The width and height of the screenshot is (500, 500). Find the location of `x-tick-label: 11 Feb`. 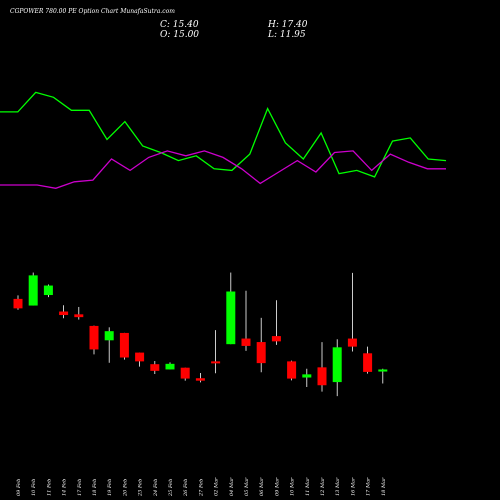

x-tick-label: 11 Feb is located at coordinates (49, 487).